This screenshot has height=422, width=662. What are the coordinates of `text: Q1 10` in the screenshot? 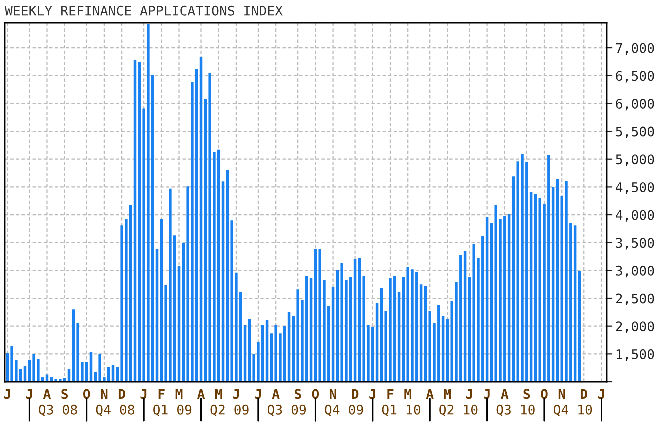 It's located at (401, 410).